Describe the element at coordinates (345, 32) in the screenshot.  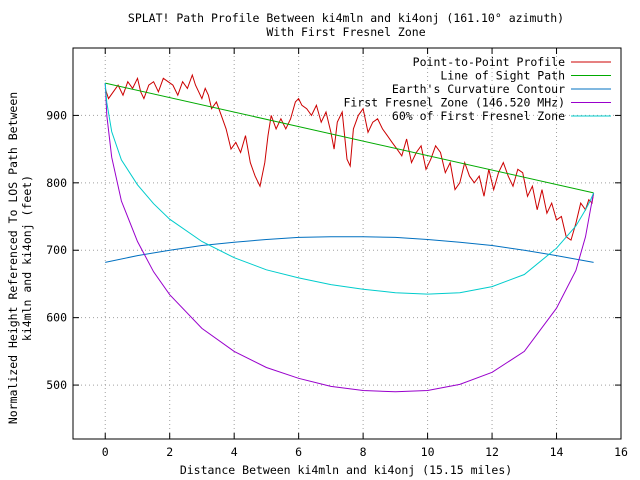
I see `chart-subtitle: With First Fresnel Zone` at that location.